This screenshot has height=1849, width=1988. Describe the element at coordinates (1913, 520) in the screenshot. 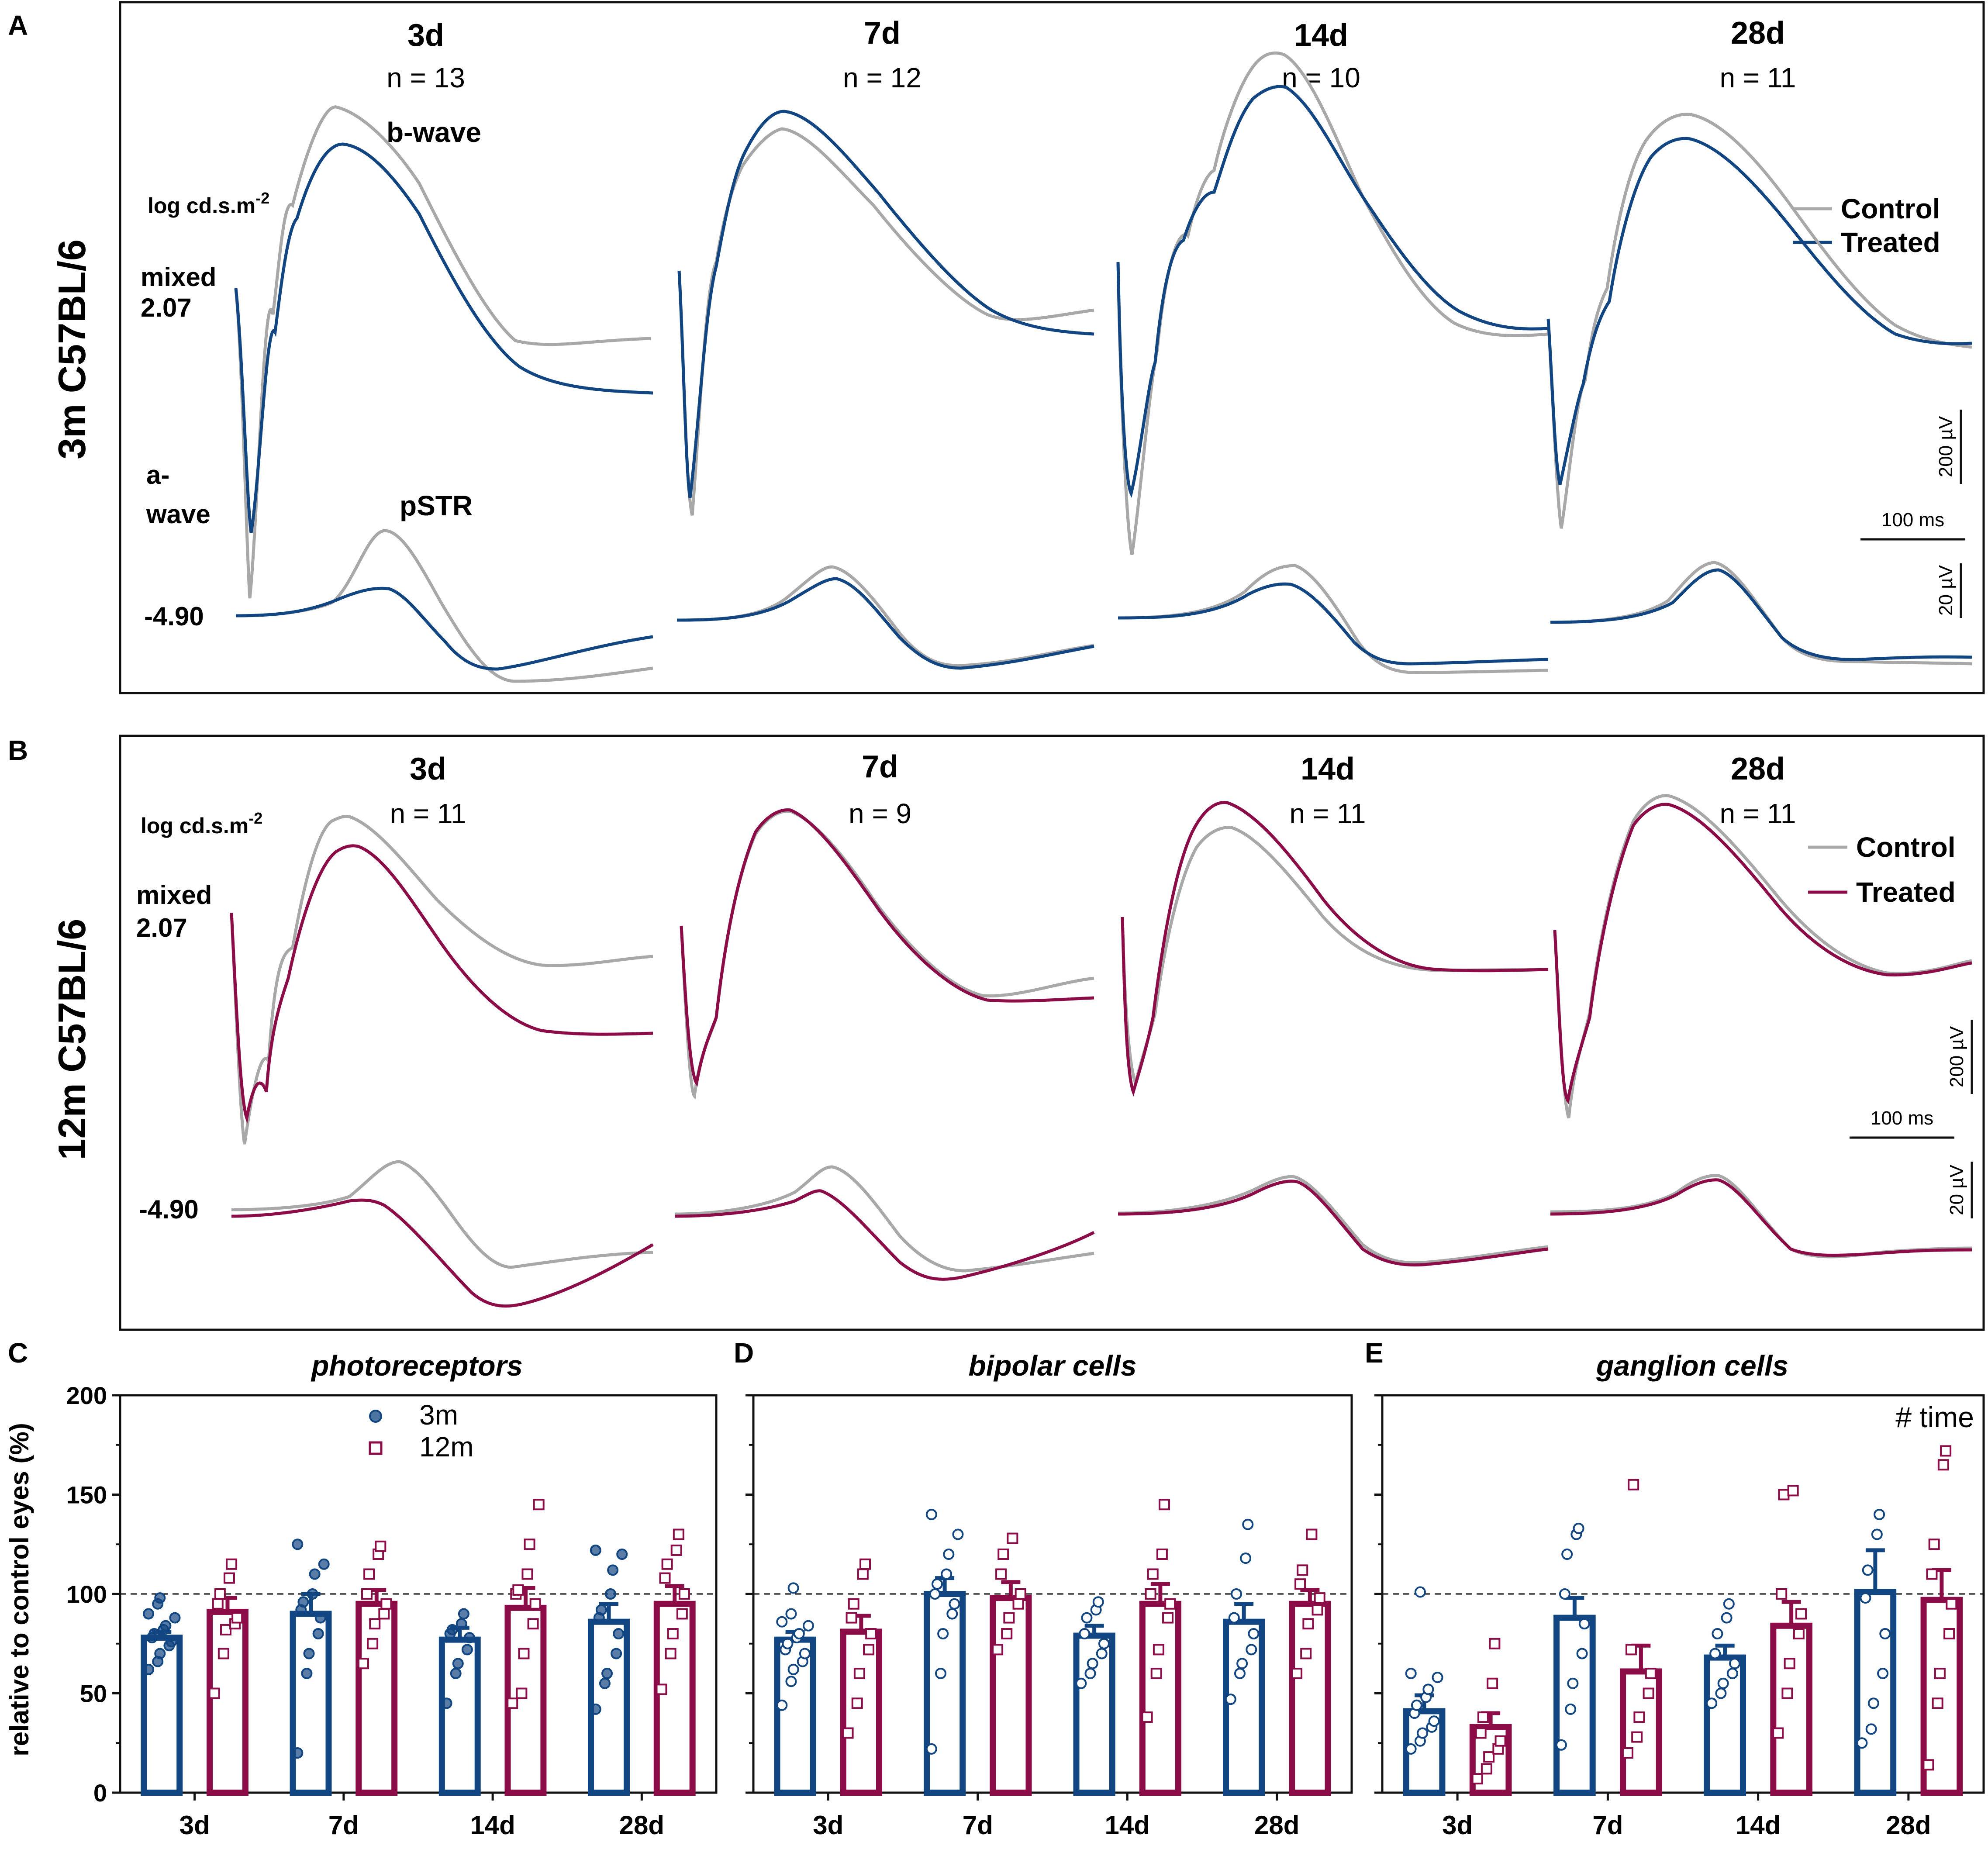

I see `scale-label-time: 100 ms` at that location.